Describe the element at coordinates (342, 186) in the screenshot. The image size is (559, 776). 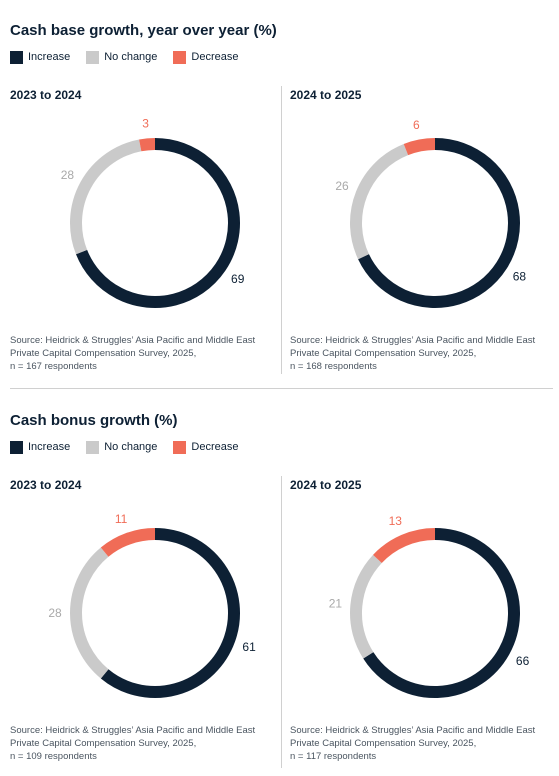
I see `data-label-no-change: 26` at that location.